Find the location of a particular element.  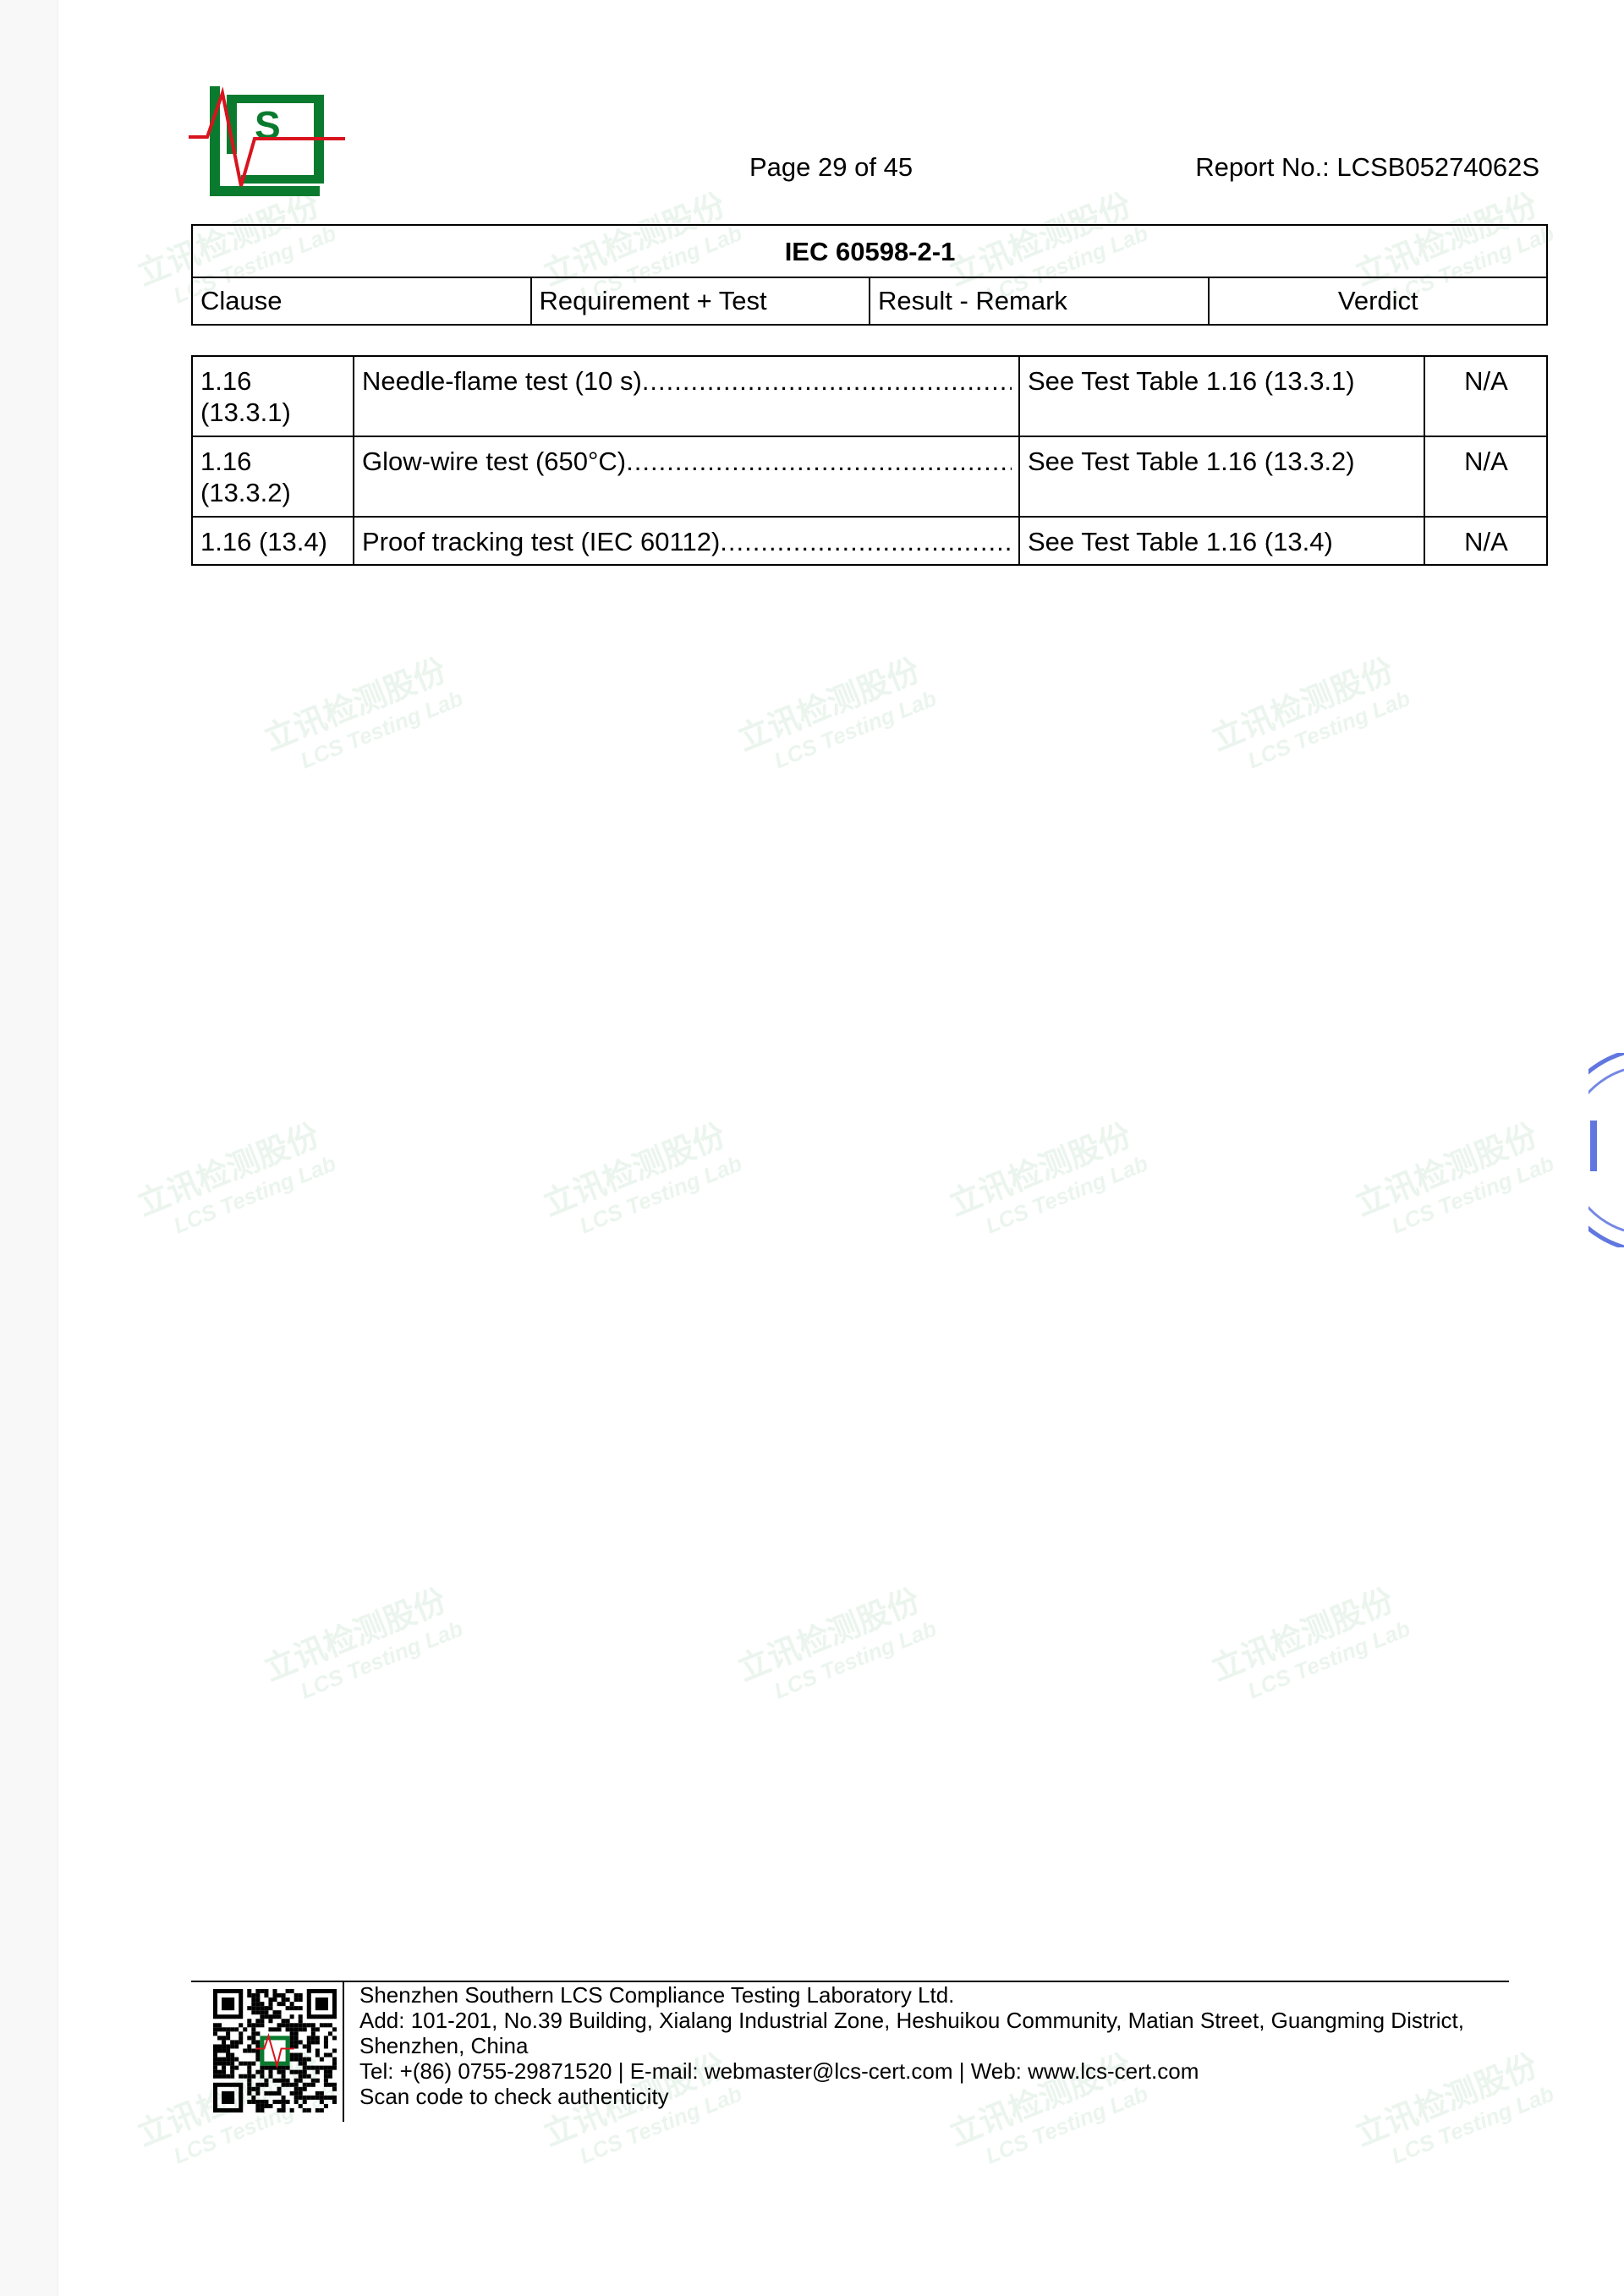

report-number: Report No.: LCSB05274062S is located at coordinates (1367, 167).